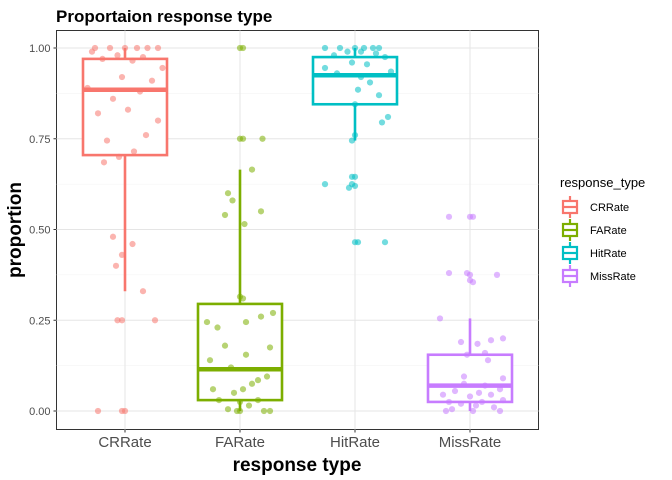 This screenshot has height=480, width=672. I want to click on y-tick-label: 0.50, so click(39, 231).